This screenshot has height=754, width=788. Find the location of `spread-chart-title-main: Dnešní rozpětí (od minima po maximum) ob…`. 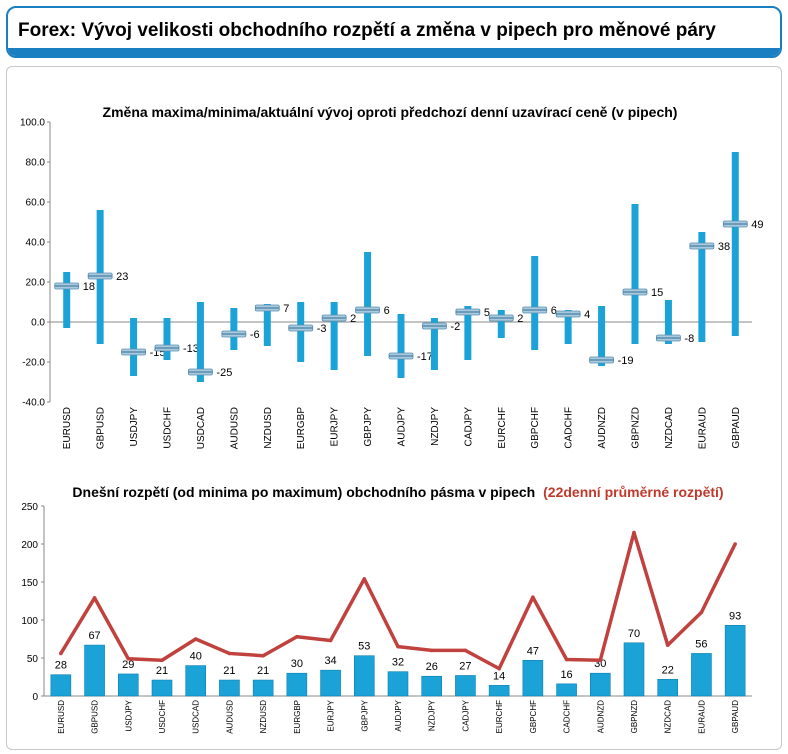

spread-chart-title-main: Dnešní rozpětí (od minima po maximum) ob… is located at coordinates (303, 492).